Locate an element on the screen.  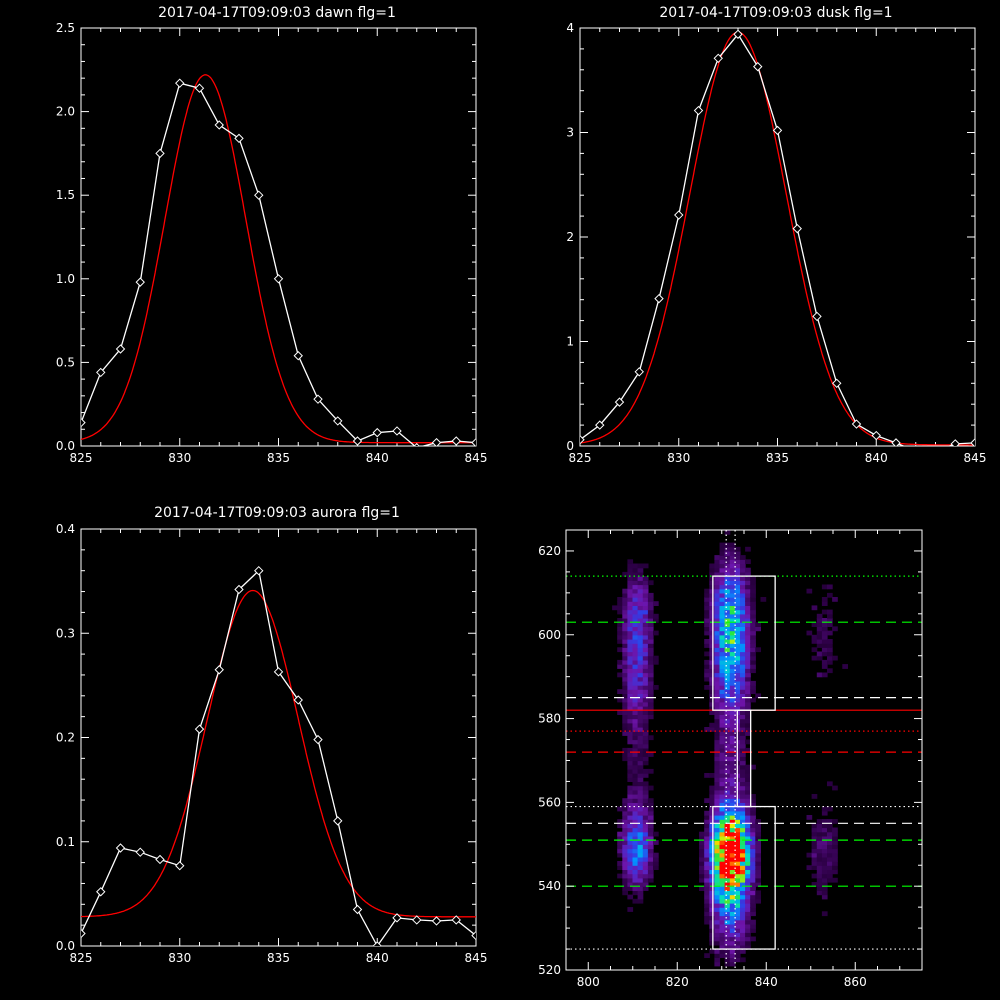
image-xtick-label: 860 is located at coordinates (855, 982).